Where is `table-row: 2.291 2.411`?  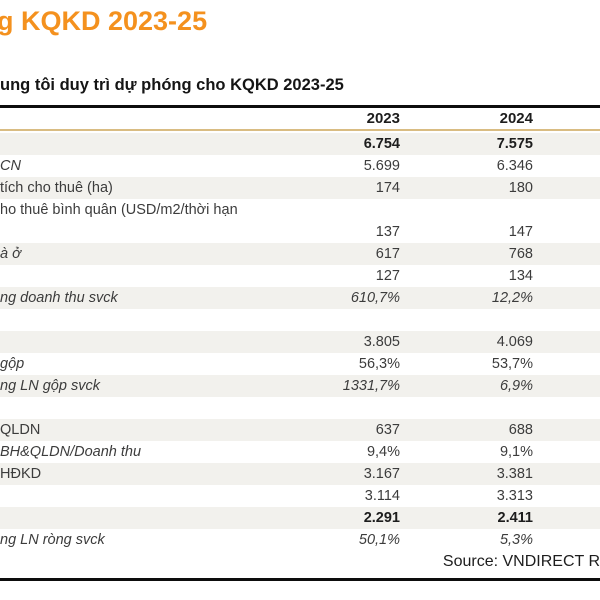
table-row: 2.291 2.411 is located at coordinates (300, 518).